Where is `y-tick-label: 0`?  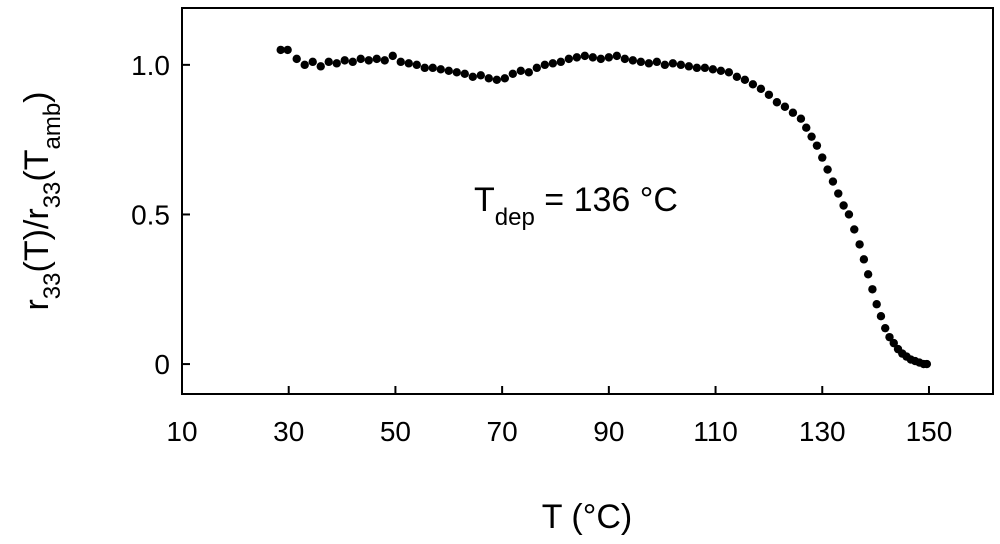 y-tick-label: 0 is located at coordinates (162, 364).